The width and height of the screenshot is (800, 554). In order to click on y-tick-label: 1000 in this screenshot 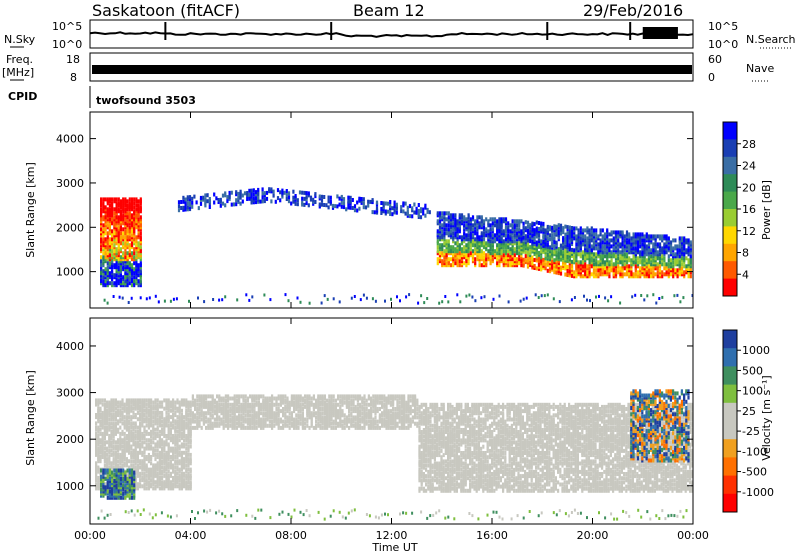, I will do `click(70, 272)`.